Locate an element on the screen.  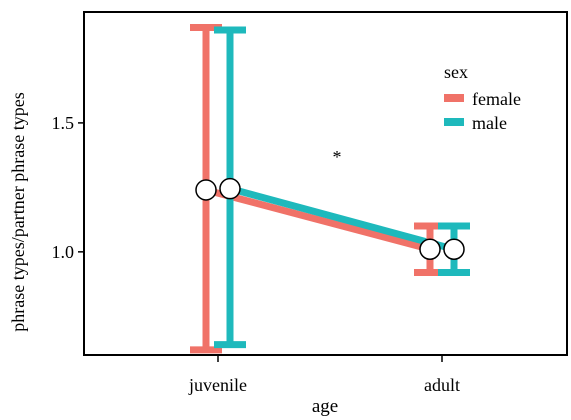
legend-label-female: female is located at coordinates (496, 99).